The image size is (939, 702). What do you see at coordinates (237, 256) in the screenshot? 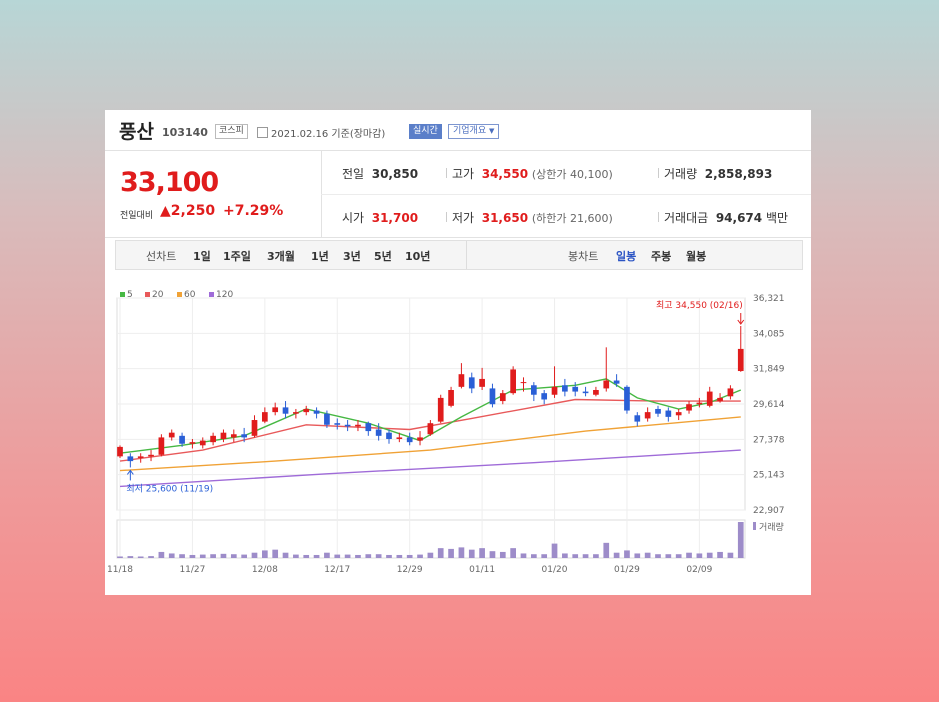
I see `period-1w: 1주일` at bounding box center [237, 256].